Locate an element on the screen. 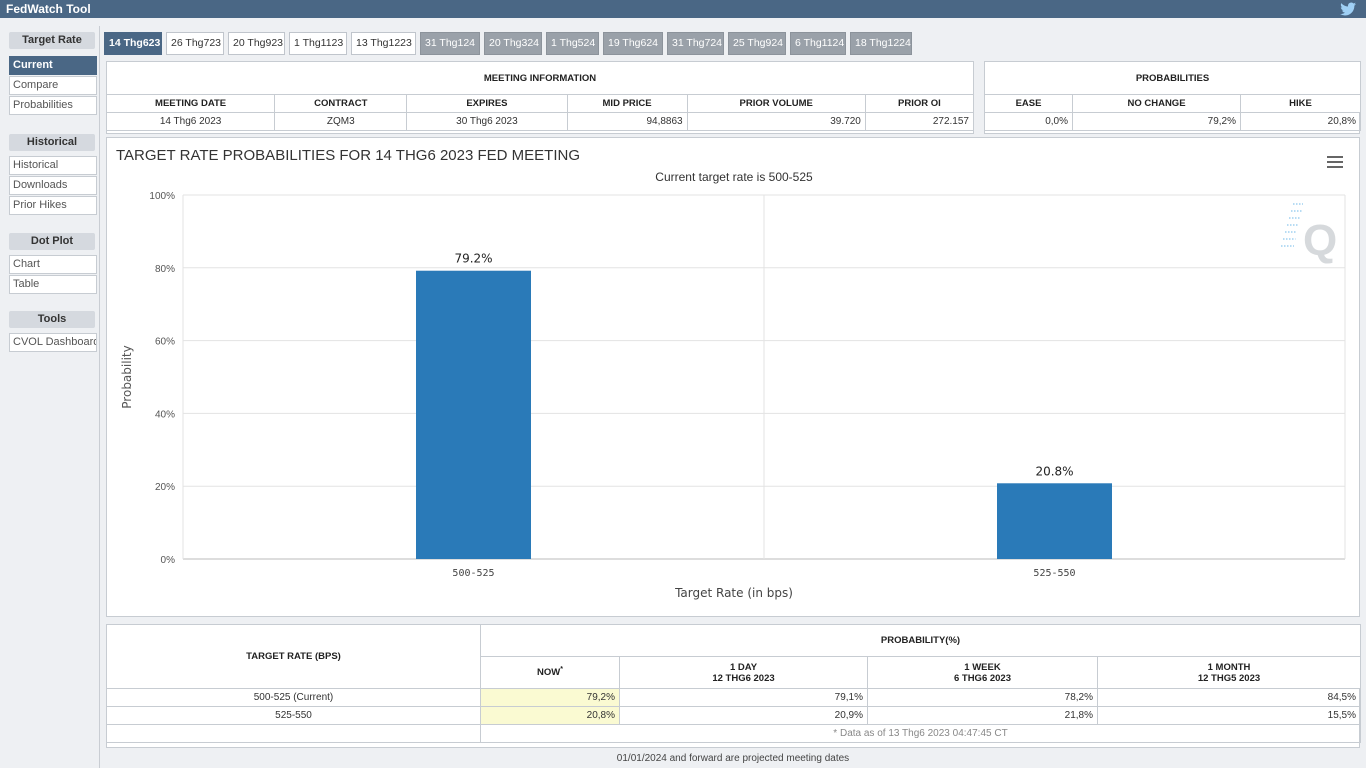  probability-value-cell: 20,9% is located at coordinates (743, 715).